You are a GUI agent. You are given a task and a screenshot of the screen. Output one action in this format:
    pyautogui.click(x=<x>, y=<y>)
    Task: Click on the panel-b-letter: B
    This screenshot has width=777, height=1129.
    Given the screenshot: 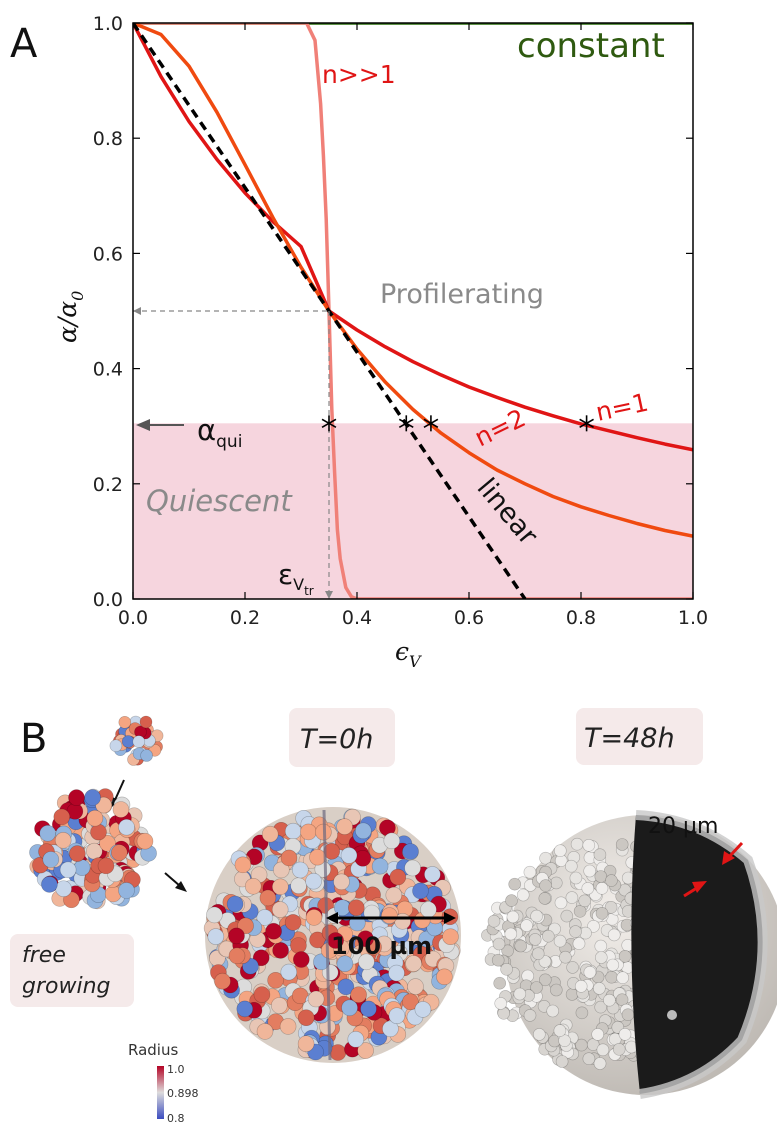 What is the action you would take?
    pyautogui.click(x=33, y=739)
    